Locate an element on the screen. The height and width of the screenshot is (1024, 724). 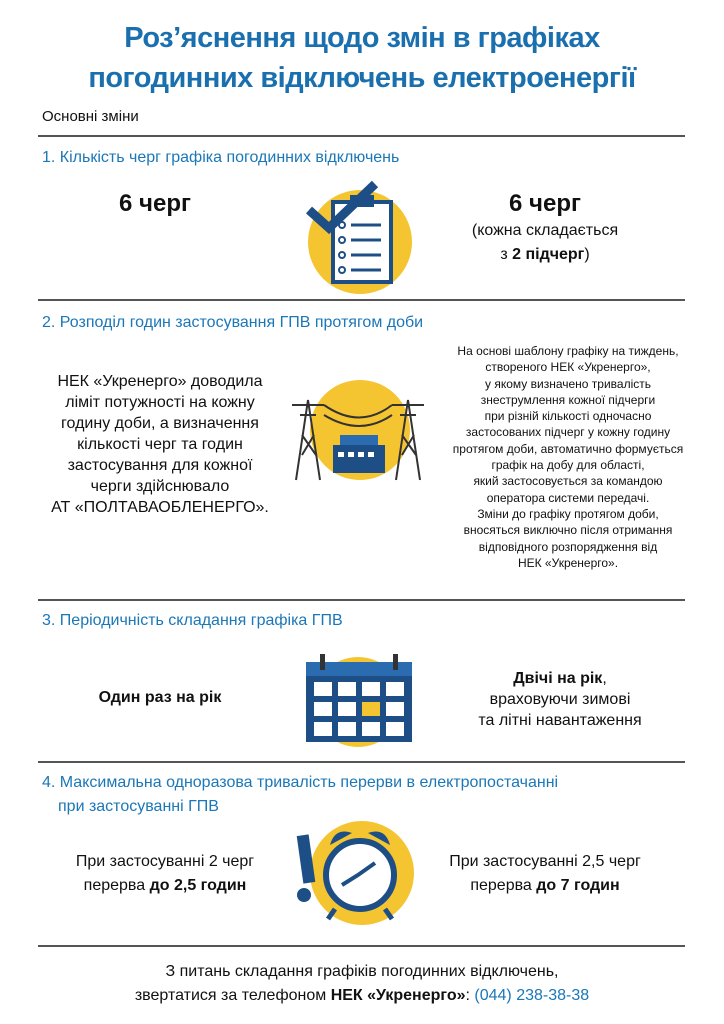
bold-text: до 7 годин is located at coordinates (578, 885).